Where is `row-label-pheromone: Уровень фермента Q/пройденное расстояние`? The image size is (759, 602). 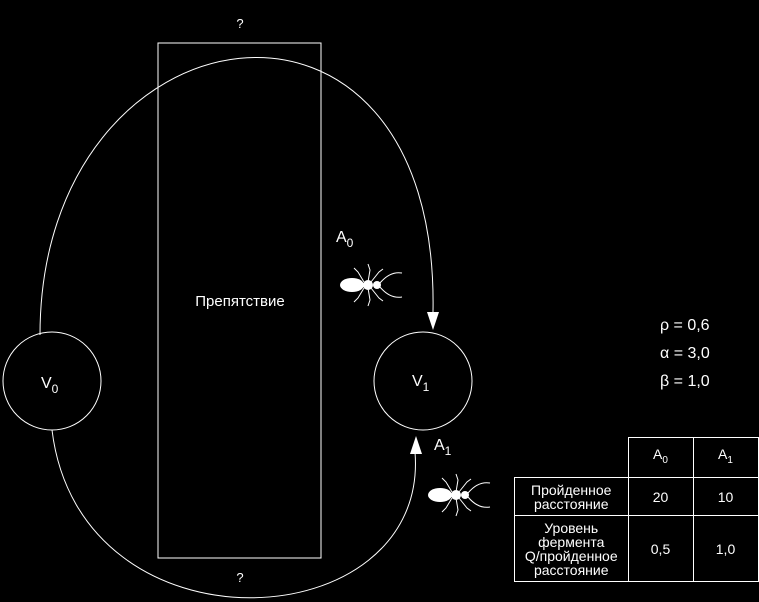 row-label-pheromone: Уровень фермента Q/пройденное расстояние is located at coordinates (571, 548).